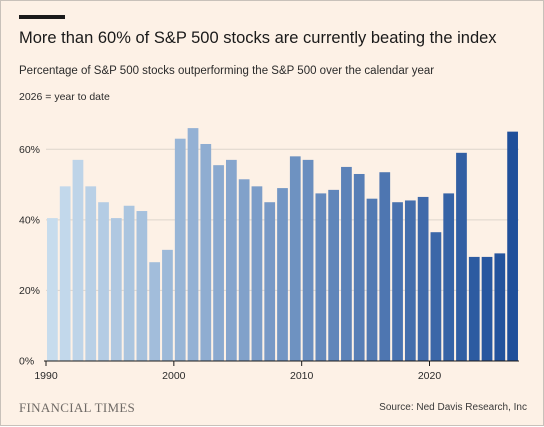 Image resolution: width=544 pixels, height=427 pixels. What do you see at coordinates (436, 296) in the screenshot?
I see `bar-2020` at bounding box center [436, 296].